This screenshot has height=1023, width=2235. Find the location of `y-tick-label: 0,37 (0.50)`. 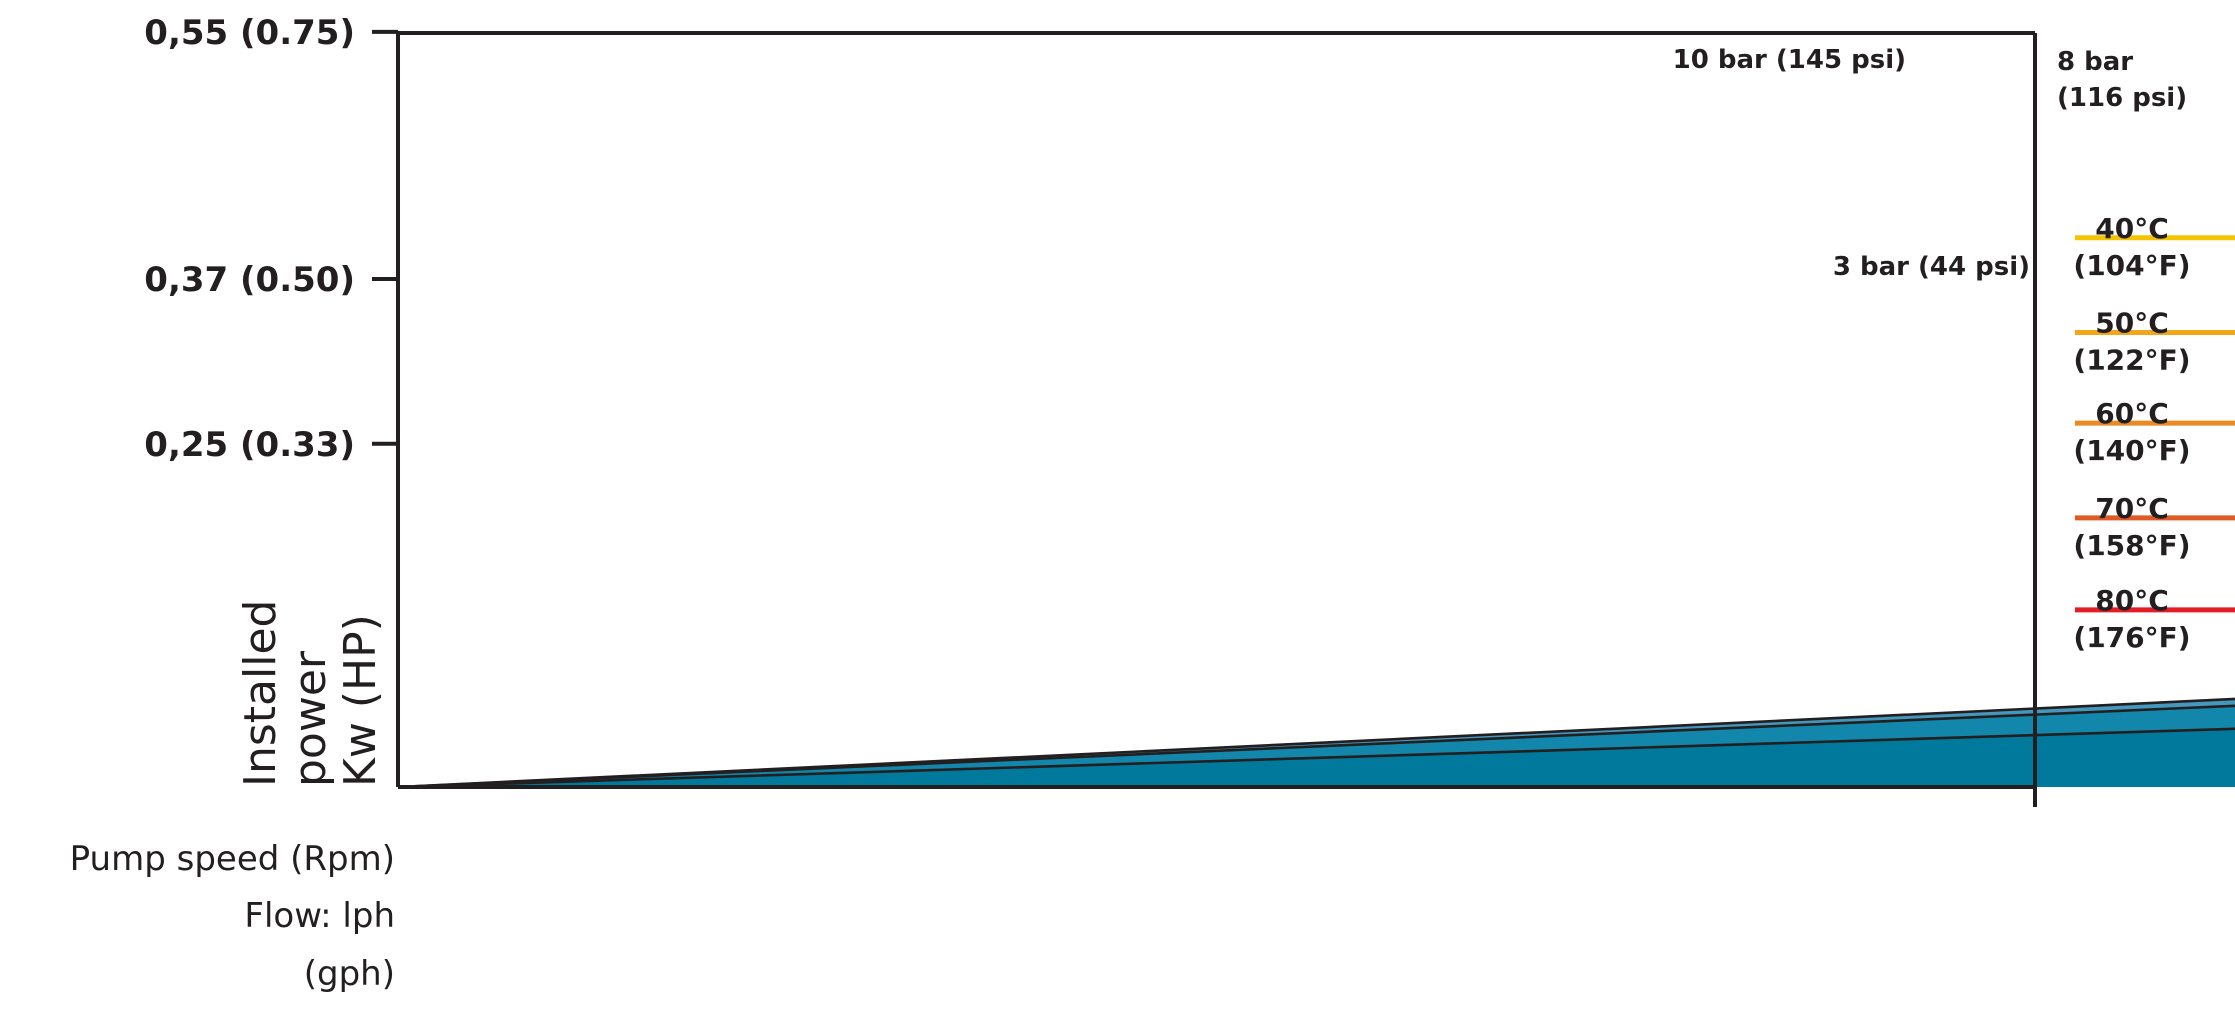

y-tick-label: 0,37 (0.50) is located at coordinates (249, 280).